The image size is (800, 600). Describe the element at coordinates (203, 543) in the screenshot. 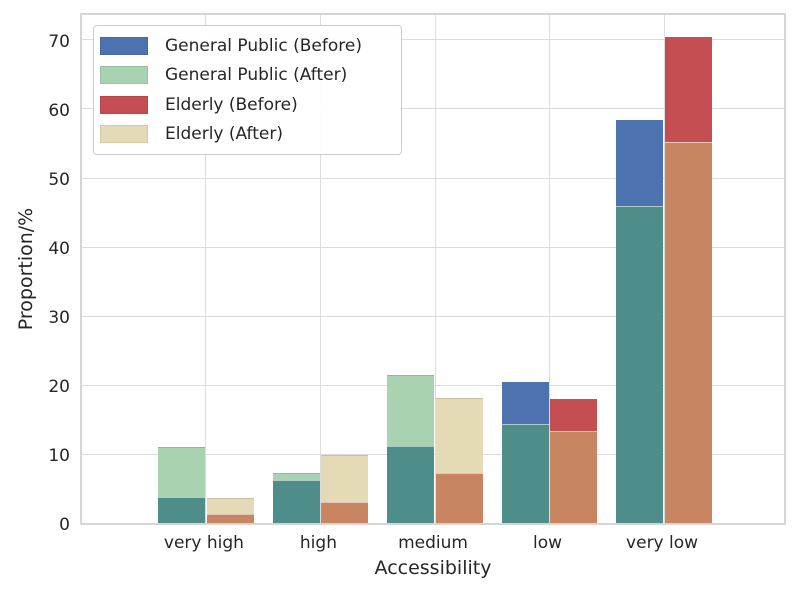

I see `x-tick-label: very high` at that location.